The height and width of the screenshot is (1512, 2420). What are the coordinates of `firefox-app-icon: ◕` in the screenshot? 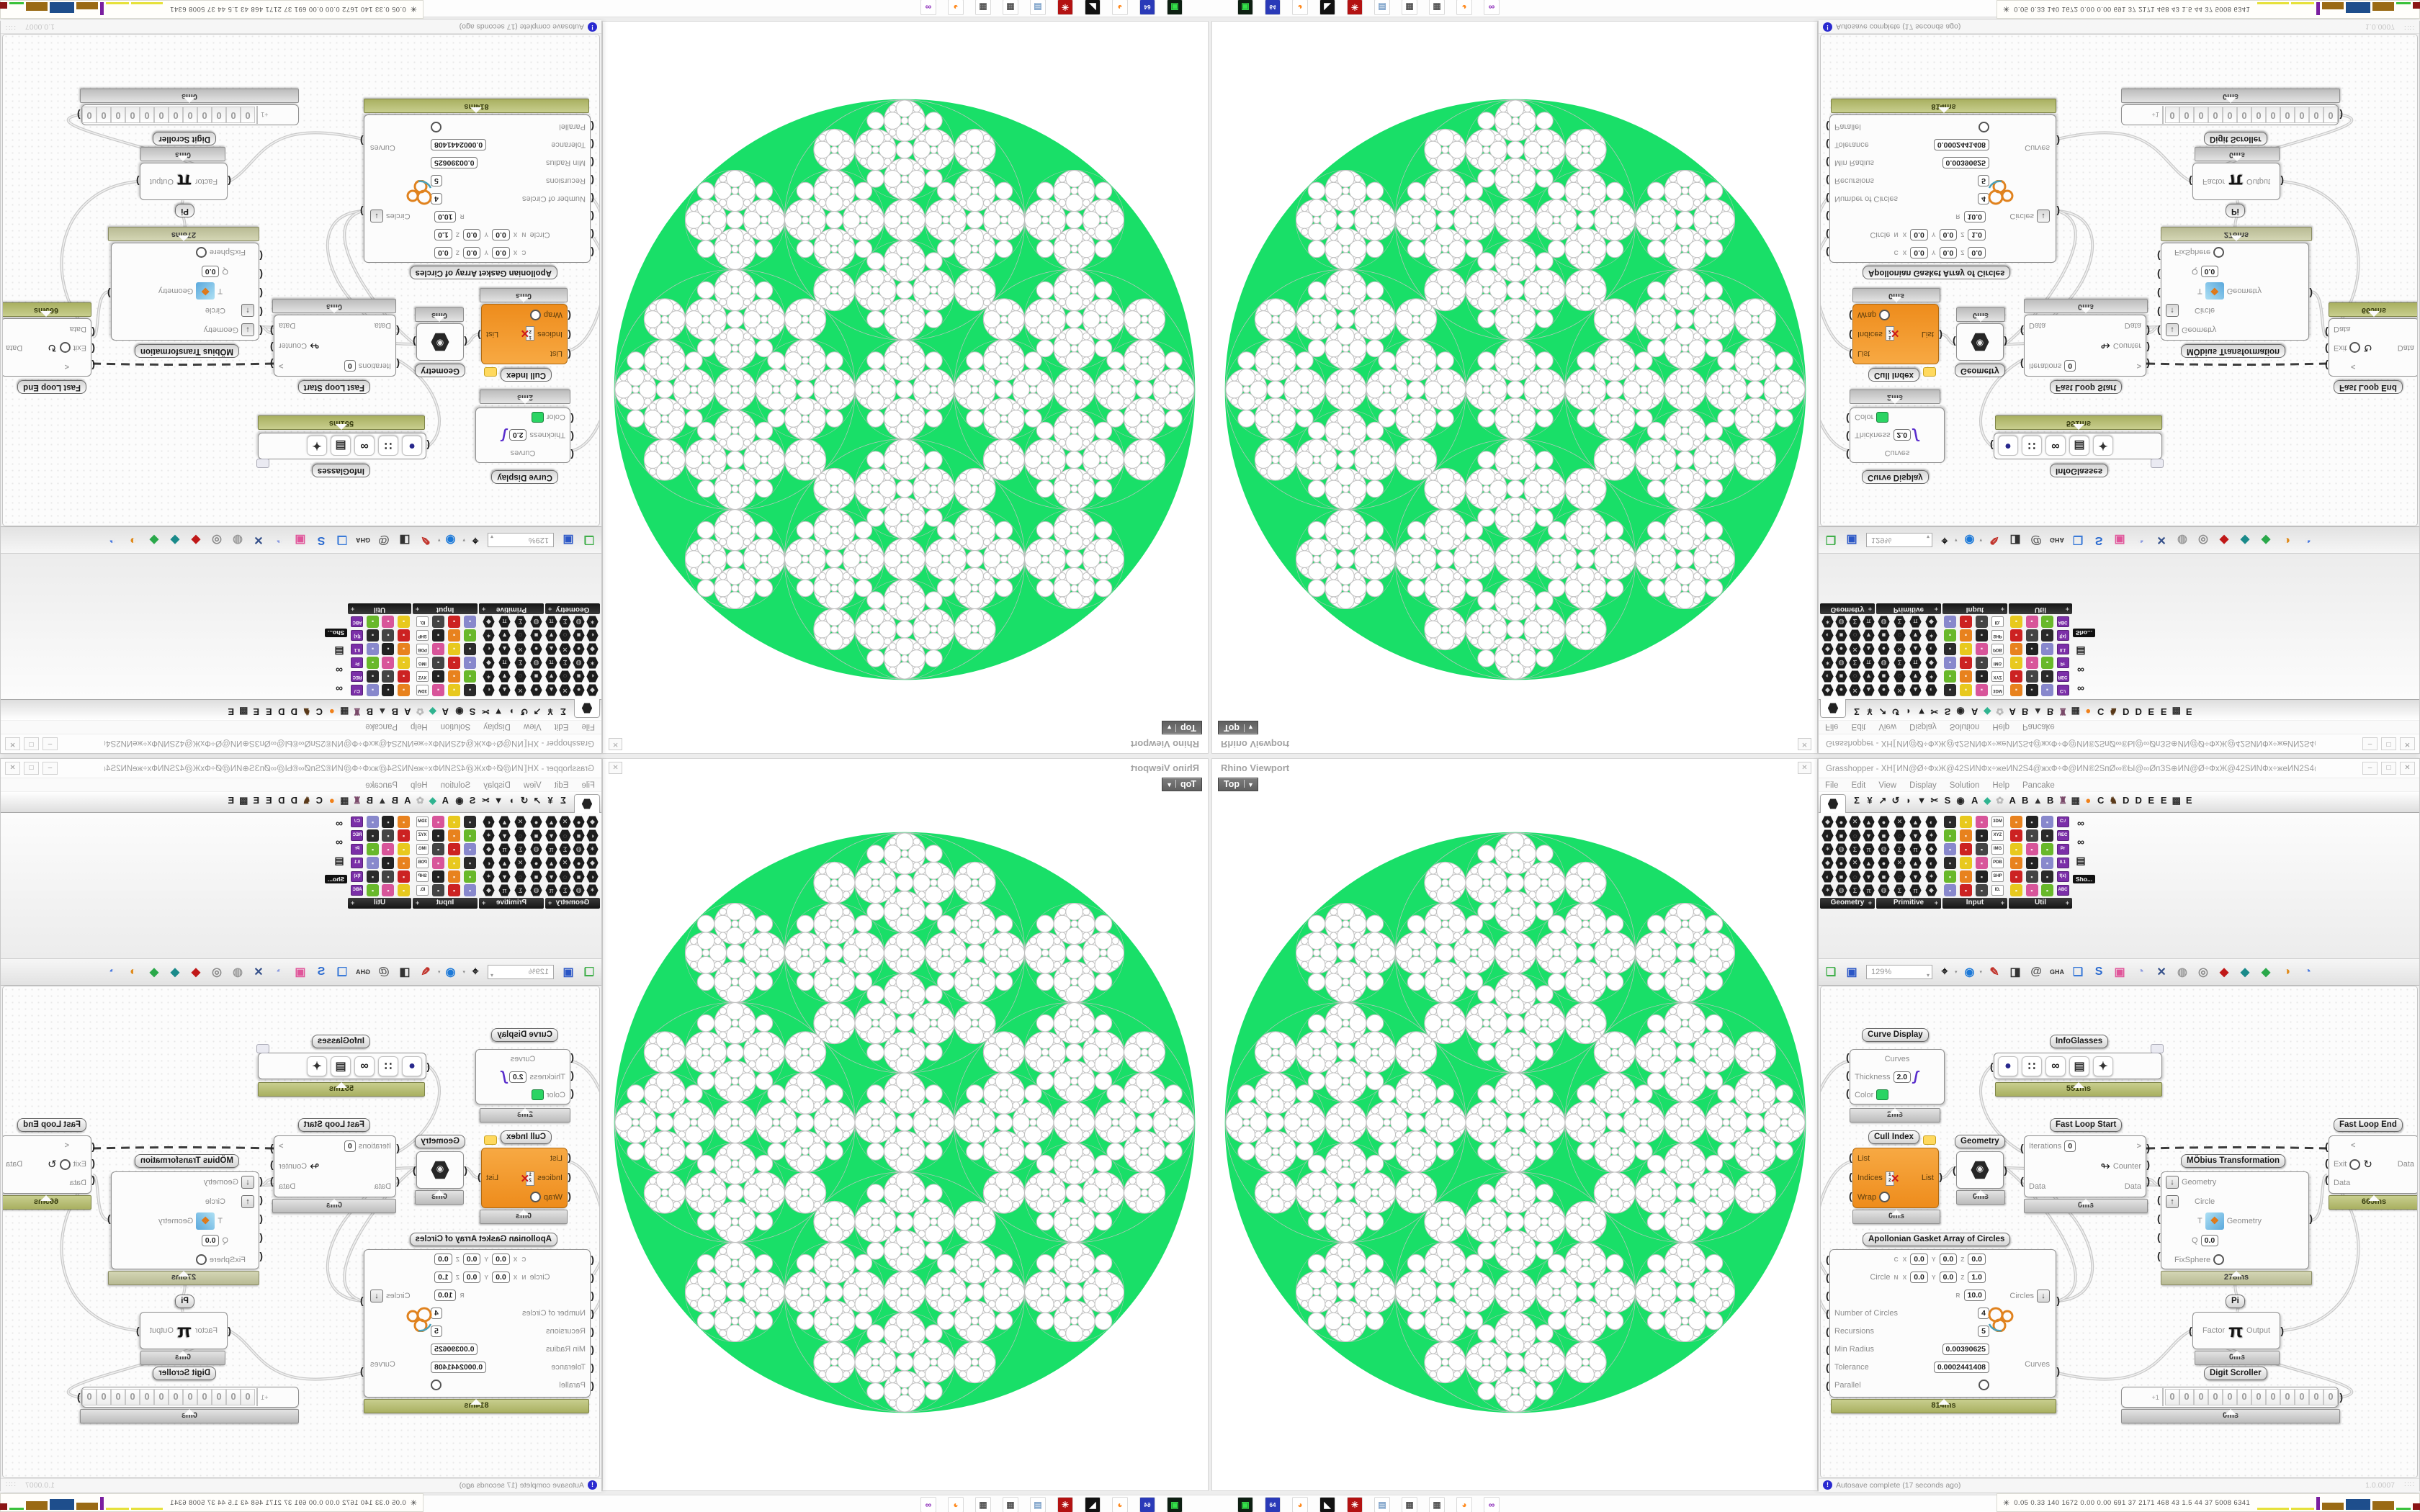 It's located at (1300, 7).